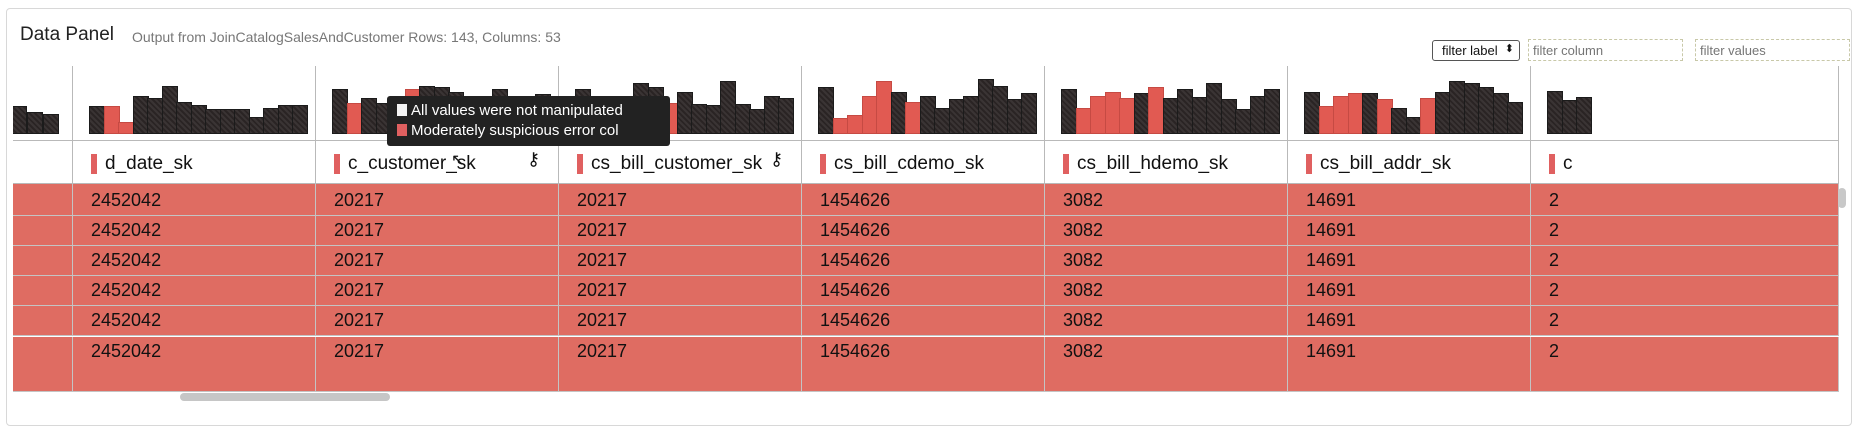 The width and height of the screenshot is (1864, 429). I want to click on tooltip-line-2: Moderately suspicious error col, so click(508, 130).